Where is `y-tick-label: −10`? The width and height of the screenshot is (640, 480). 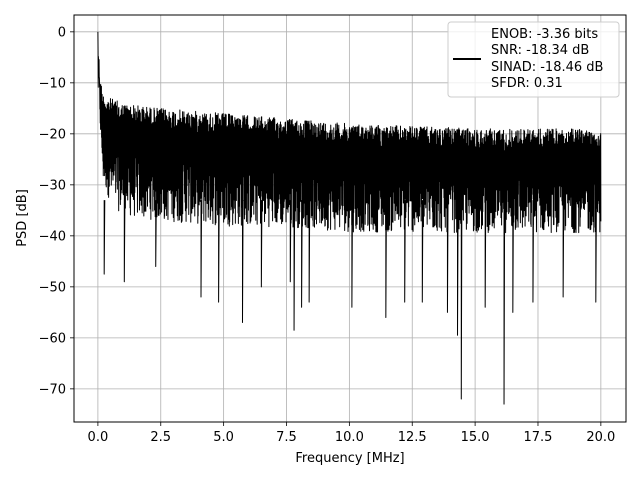 y-tick-label: −10 is located at coordinates (52, 83).